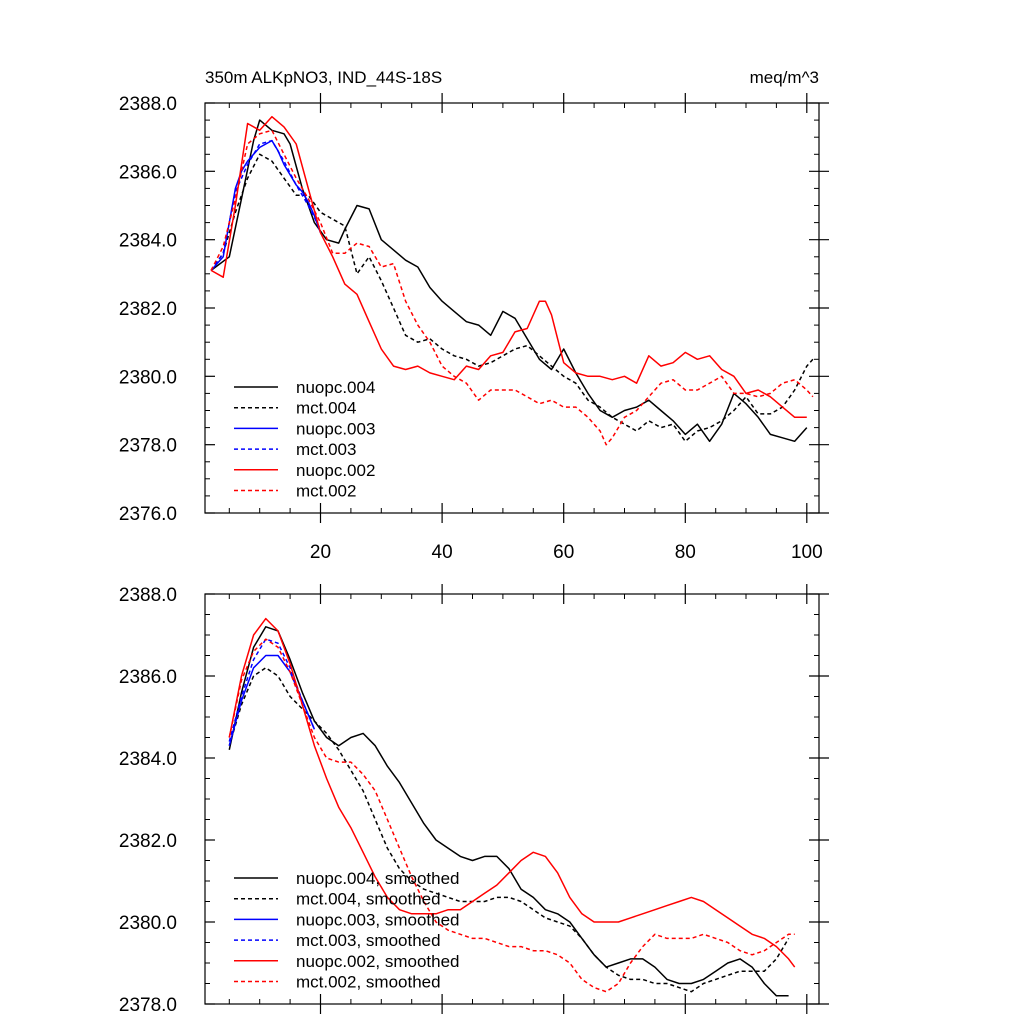  I want to click on x-tick-label: 80, so click(685, 552).